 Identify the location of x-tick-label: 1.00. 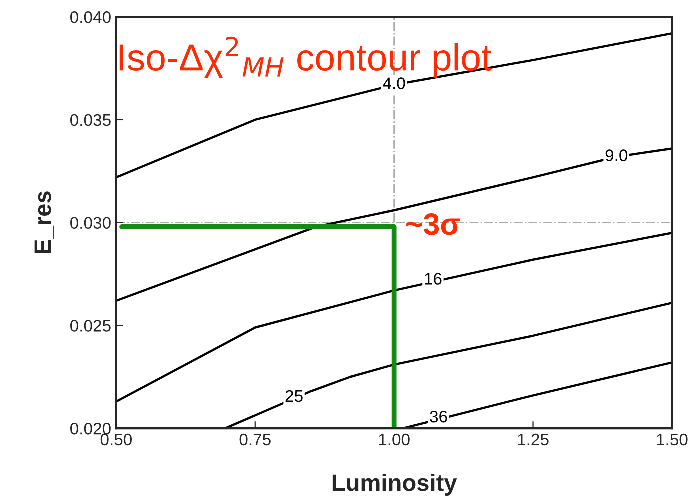
(394, 440).